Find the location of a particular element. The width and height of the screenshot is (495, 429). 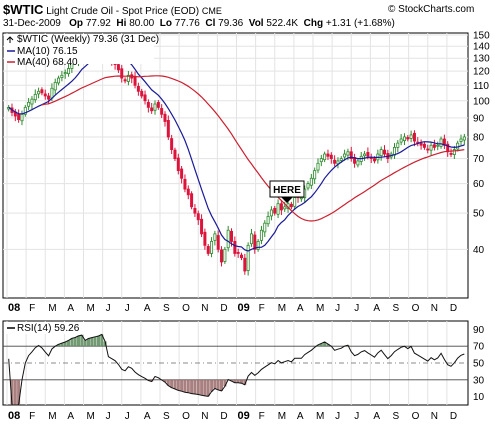

rsi-legend-bg is located at coordinates (51, 328).